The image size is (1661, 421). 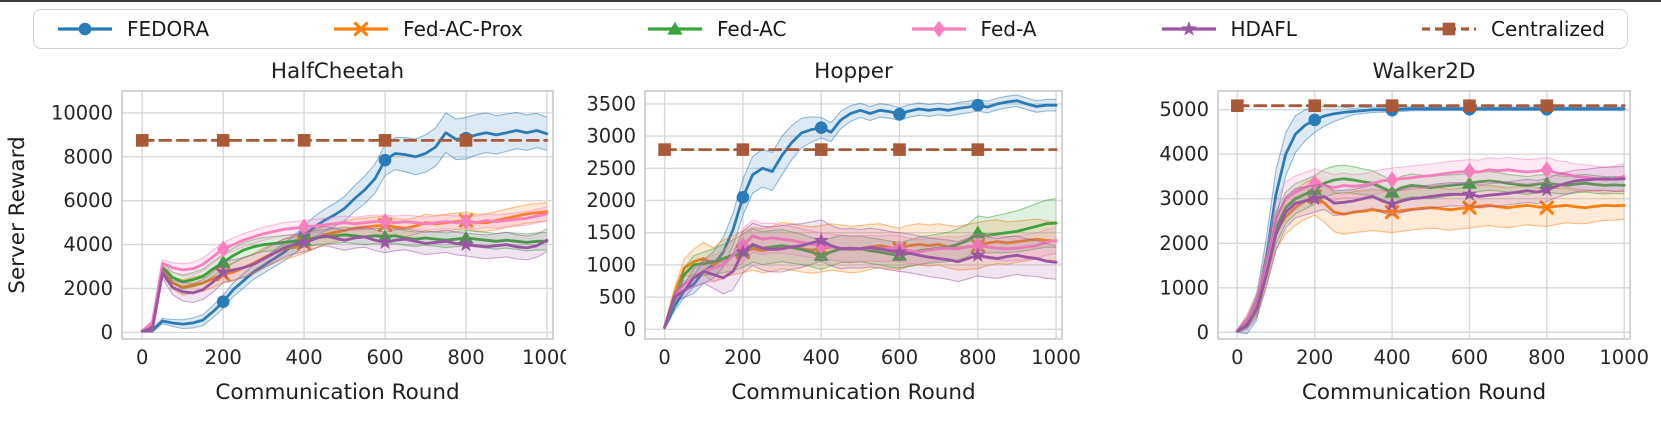 I want to click on legend-swatch-centralized, so click(x=1449, y=29).